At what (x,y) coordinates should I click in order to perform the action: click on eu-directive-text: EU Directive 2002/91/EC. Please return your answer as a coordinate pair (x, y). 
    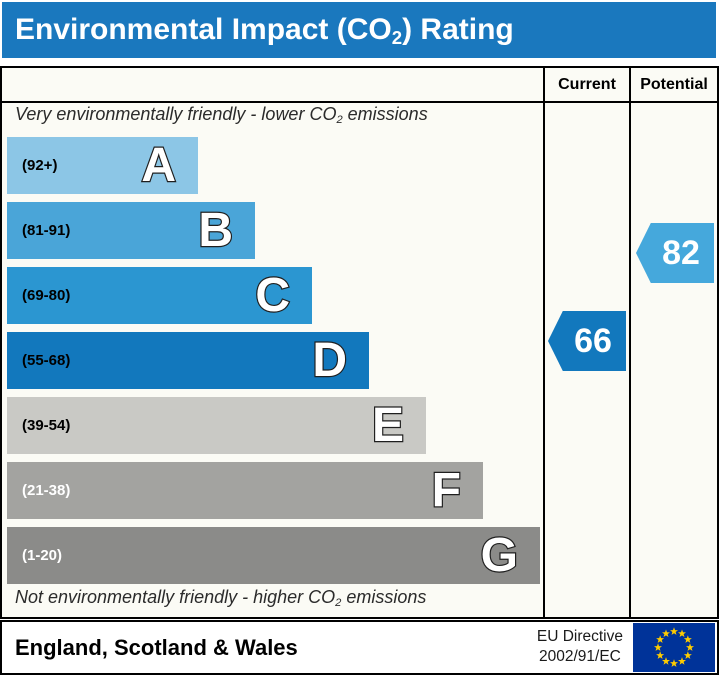
    Looking at the image, I should click on (579, 646).